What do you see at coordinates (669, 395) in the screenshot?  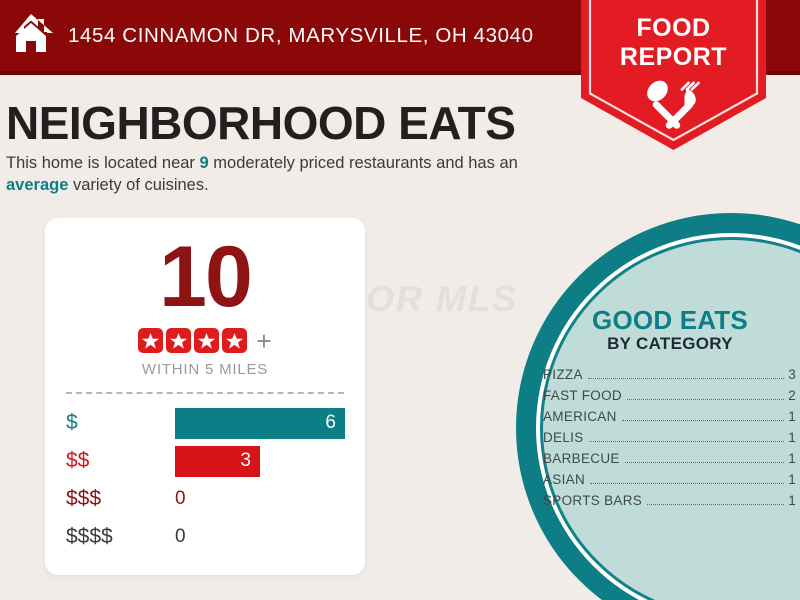 I see `list-item: FAST FOOD 2` at bounding box center [669, 395].